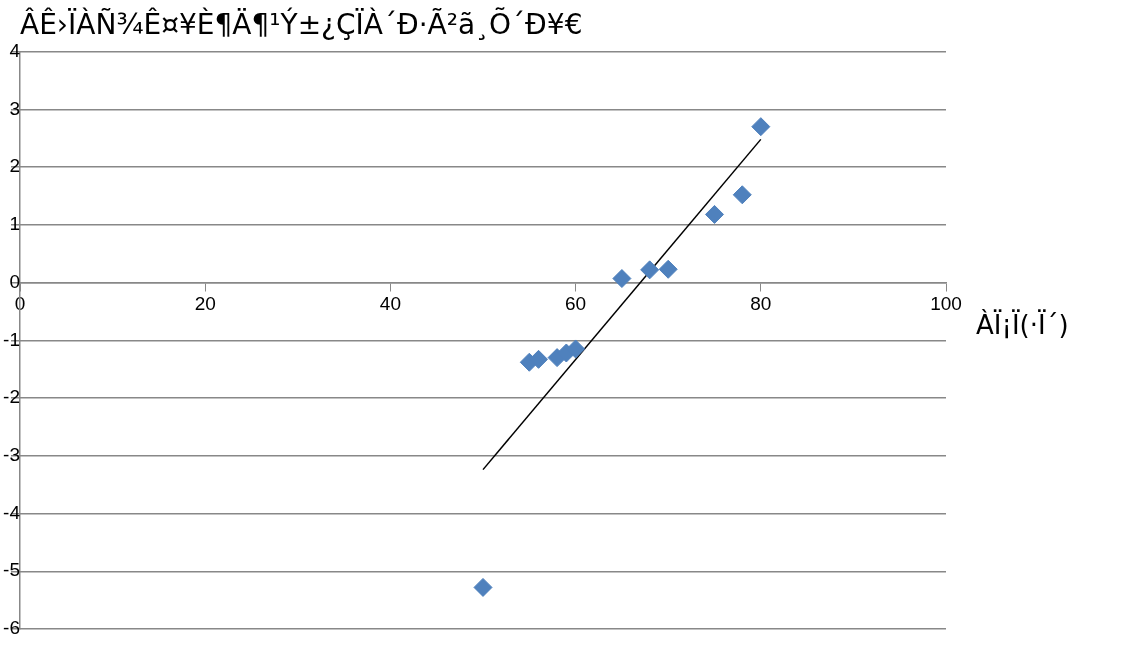 Image resolution: width=1131 pixels, height=654 pixels. Describe the element at coordinates (205, 304) in the screenshot. I see `x-tick-label: 20` at that location.